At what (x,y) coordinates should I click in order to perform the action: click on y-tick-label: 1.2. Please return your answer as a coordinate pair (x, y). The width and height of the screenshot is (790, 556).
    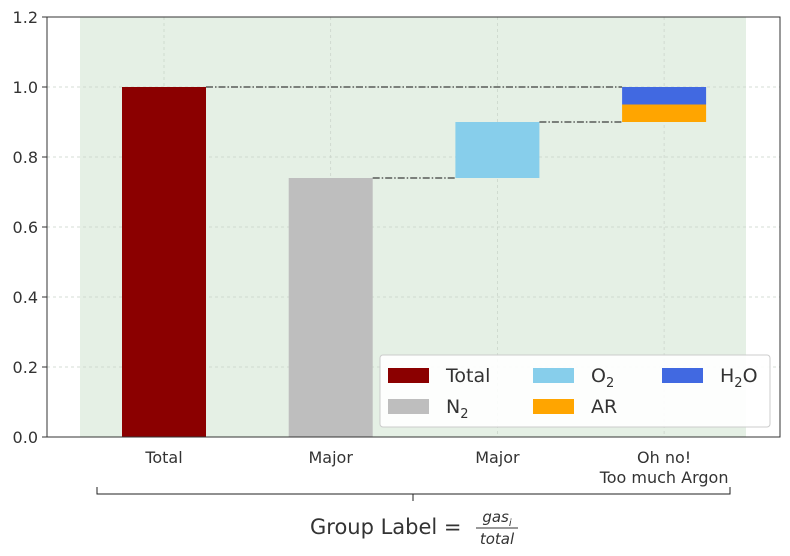
    Looking at the image, I should click on (25, 17).